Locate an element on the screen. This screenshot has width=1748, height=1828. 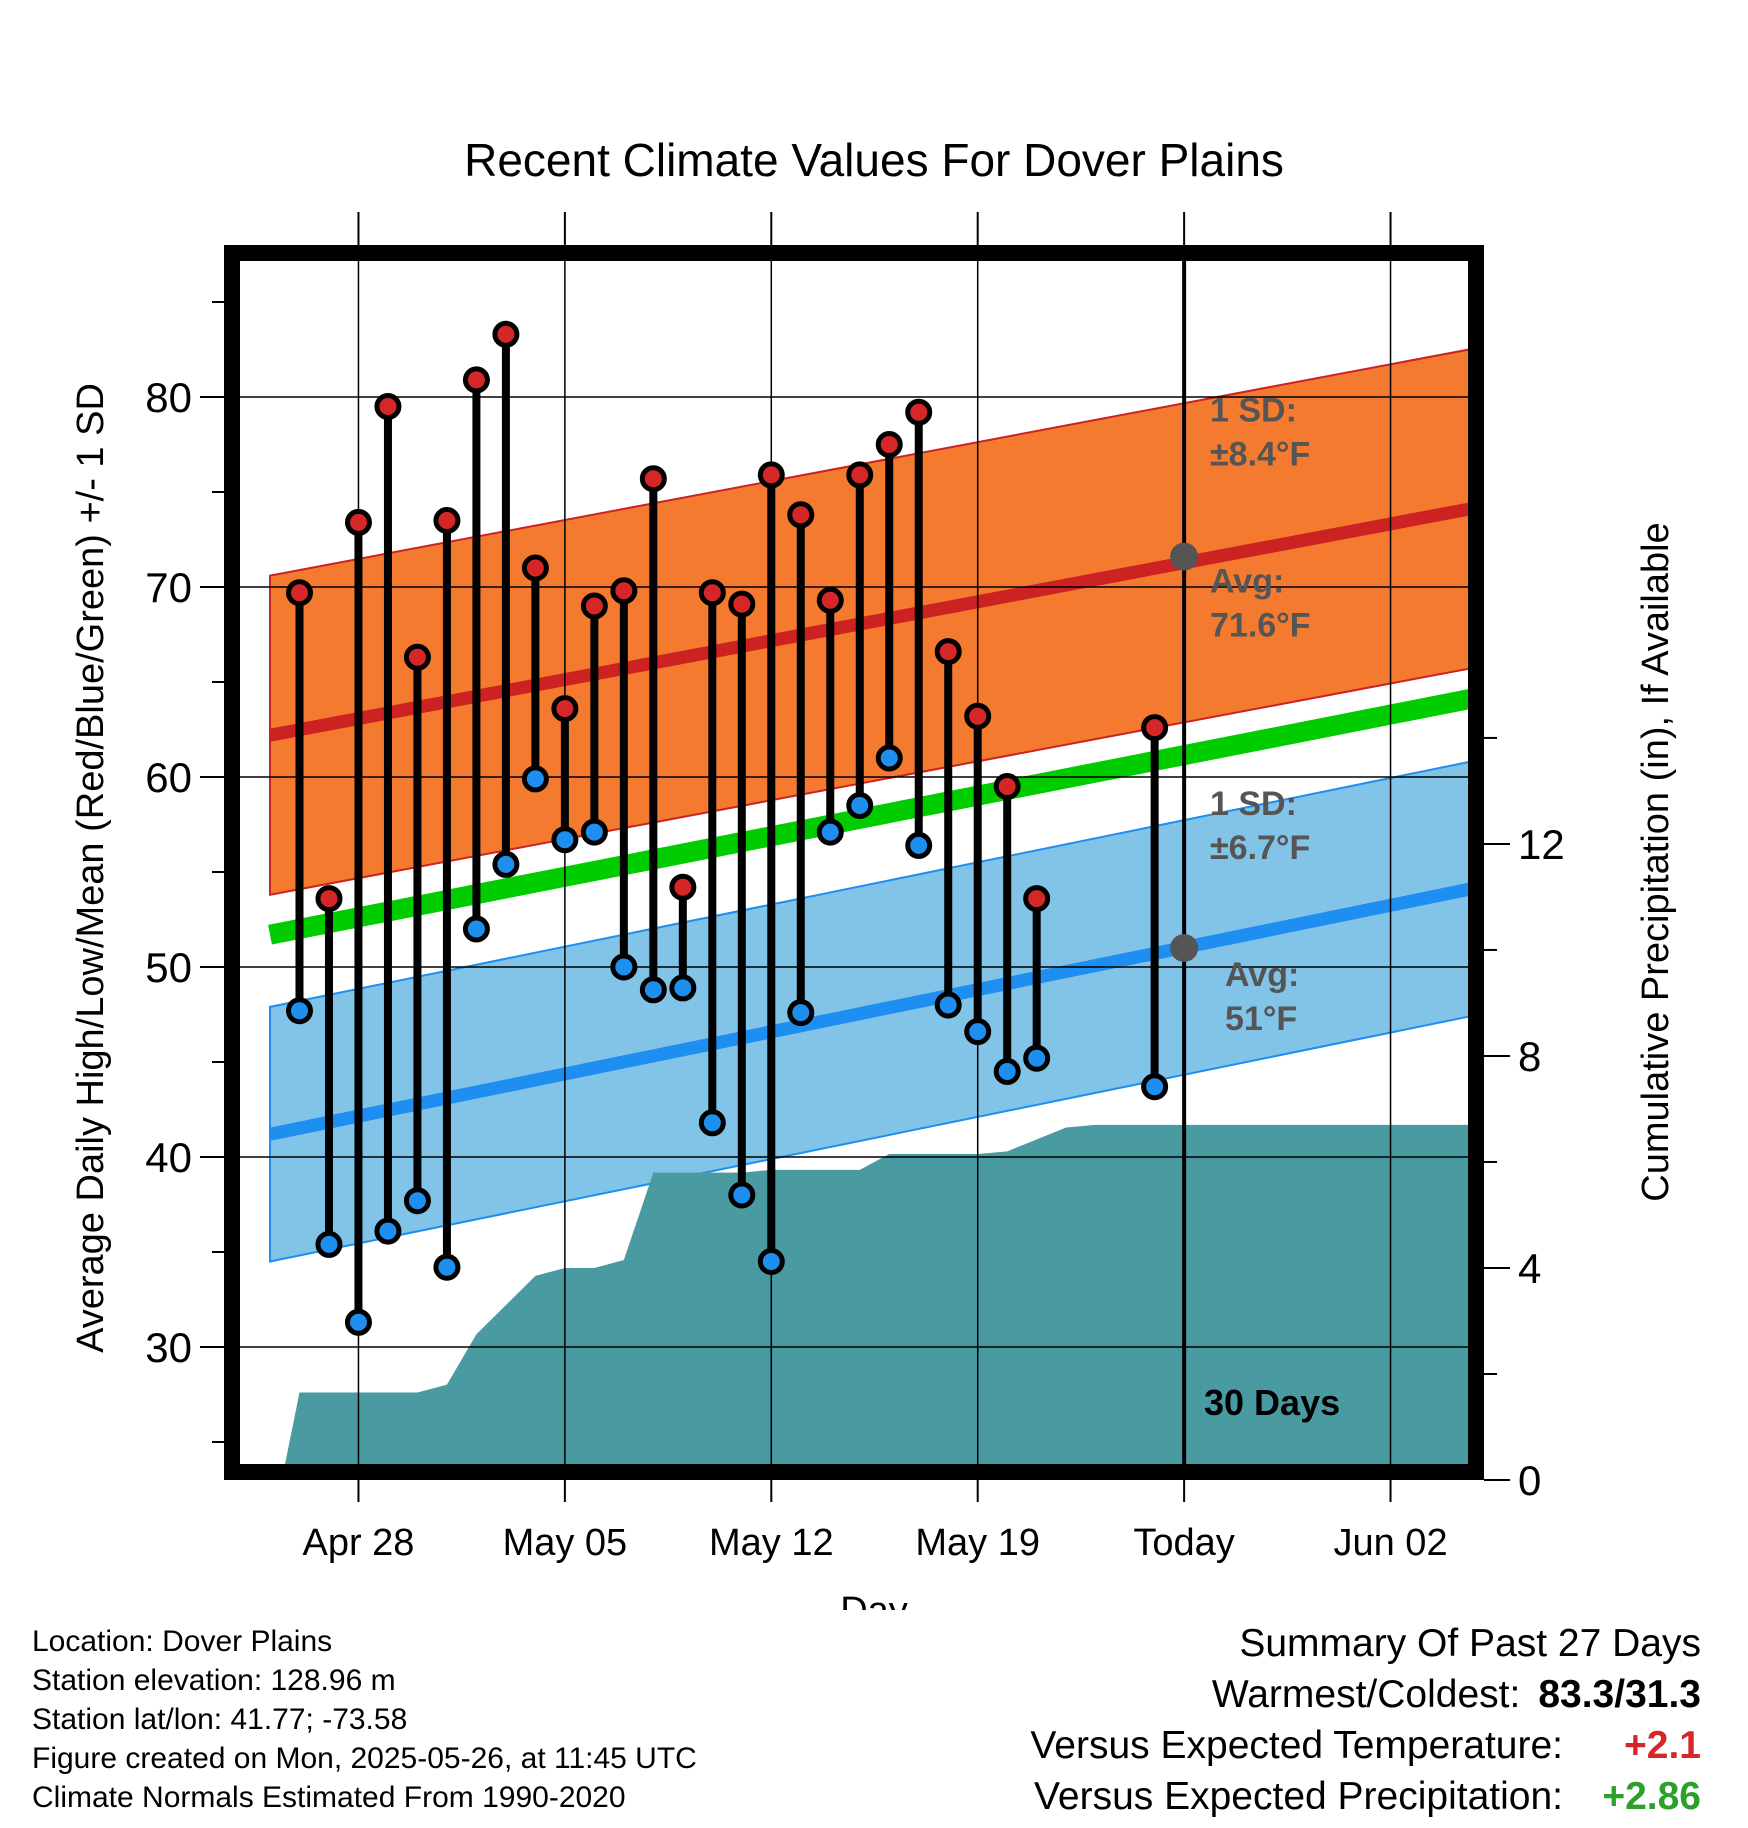
today-low-avg-marker is located at coordinates (1184, 948).